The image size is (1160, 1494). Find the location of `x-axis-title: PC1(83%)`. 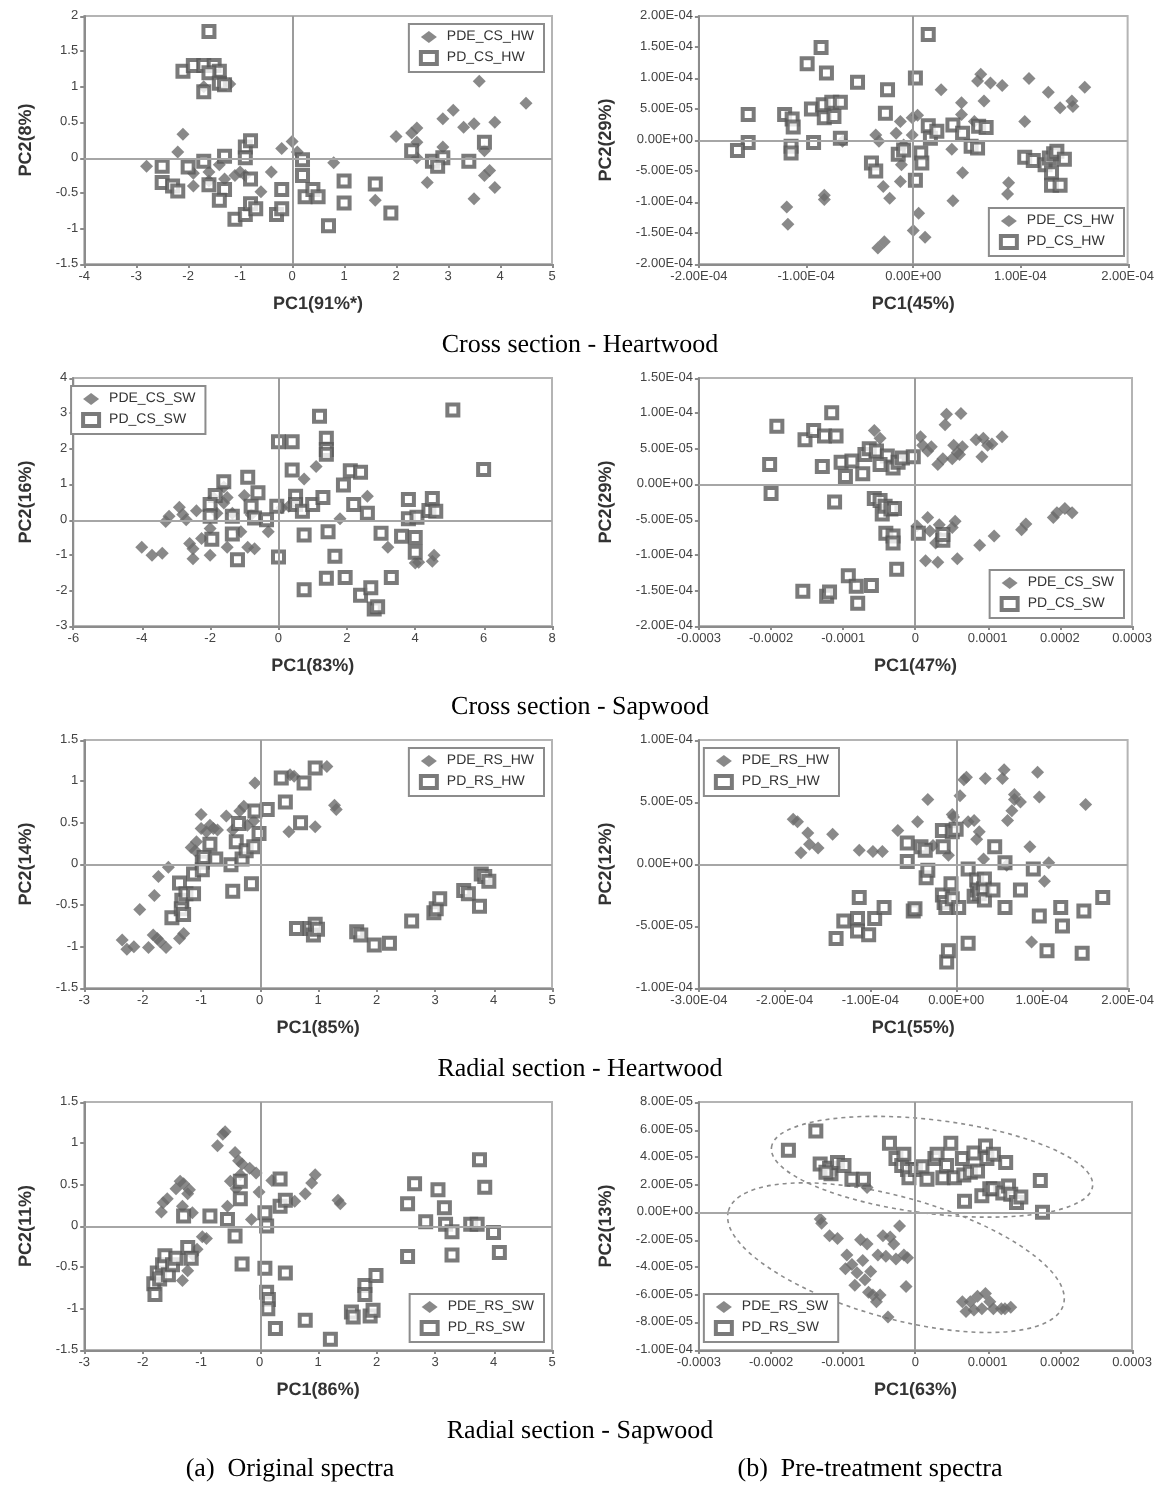

x-axis-title: PC1(83%) is located at coordinates (313, 664).